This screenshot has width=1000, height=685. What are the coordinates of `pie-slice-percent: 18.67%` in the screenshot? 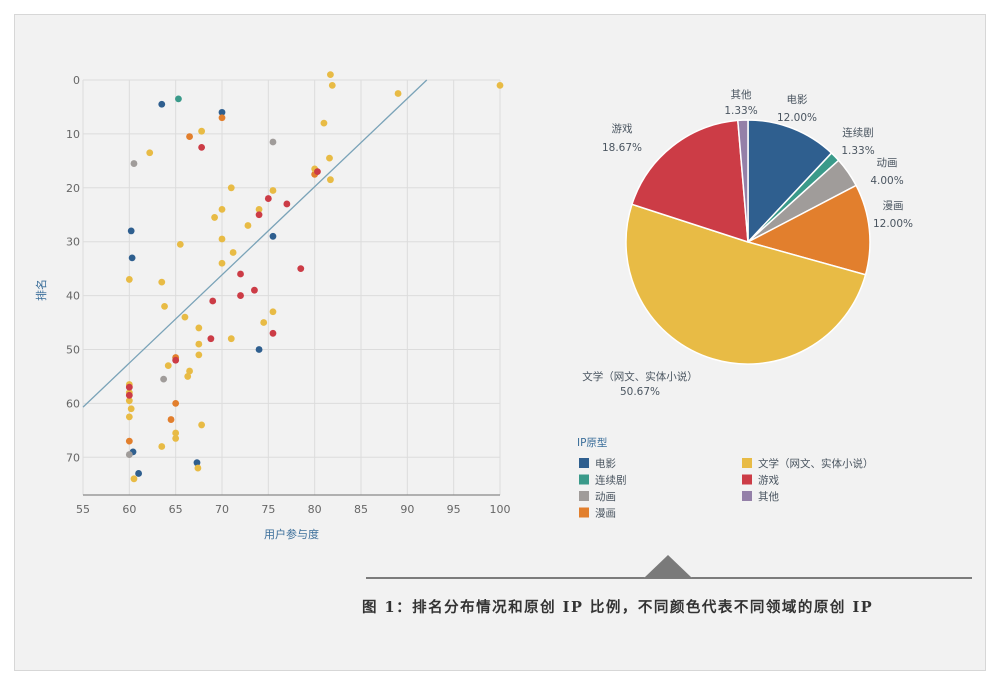 It's located at (622, 148).